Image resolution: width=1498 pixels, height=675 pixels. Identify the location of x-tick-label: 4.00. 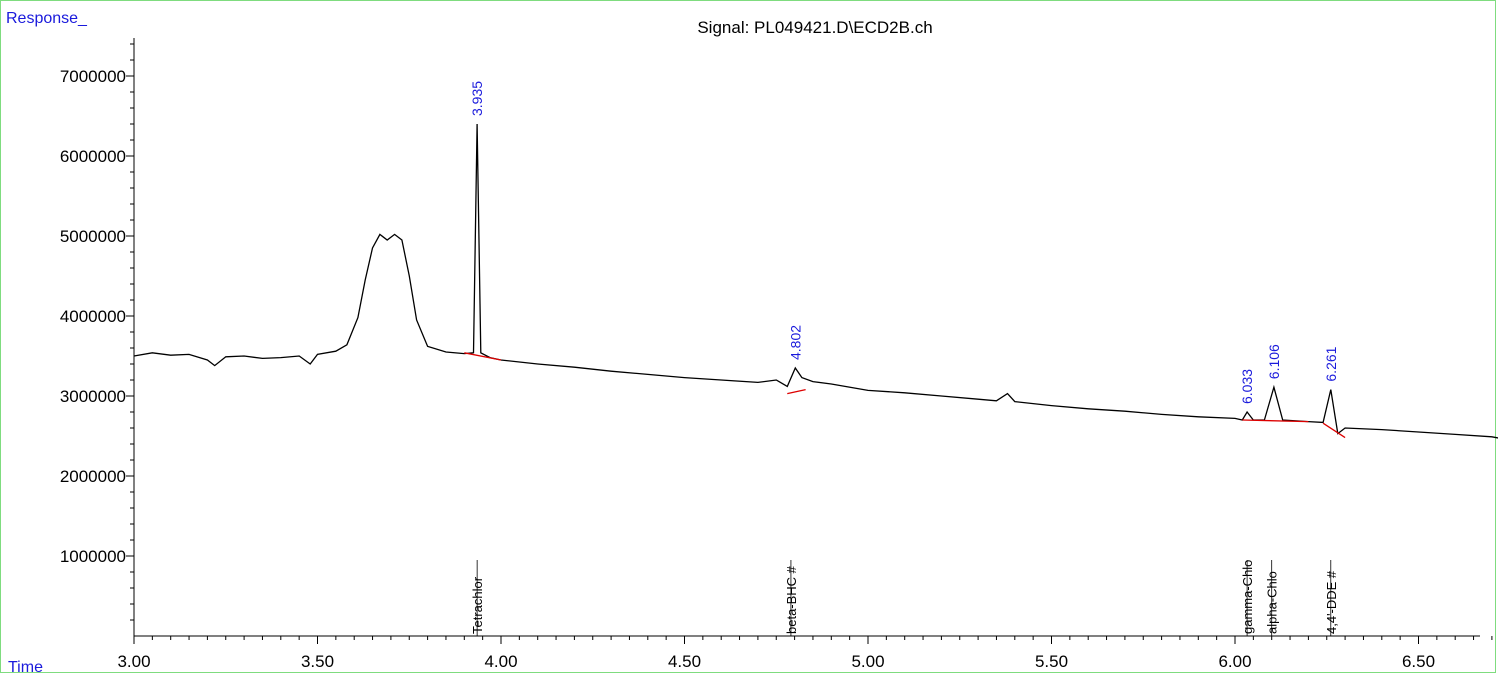
(500, 661).